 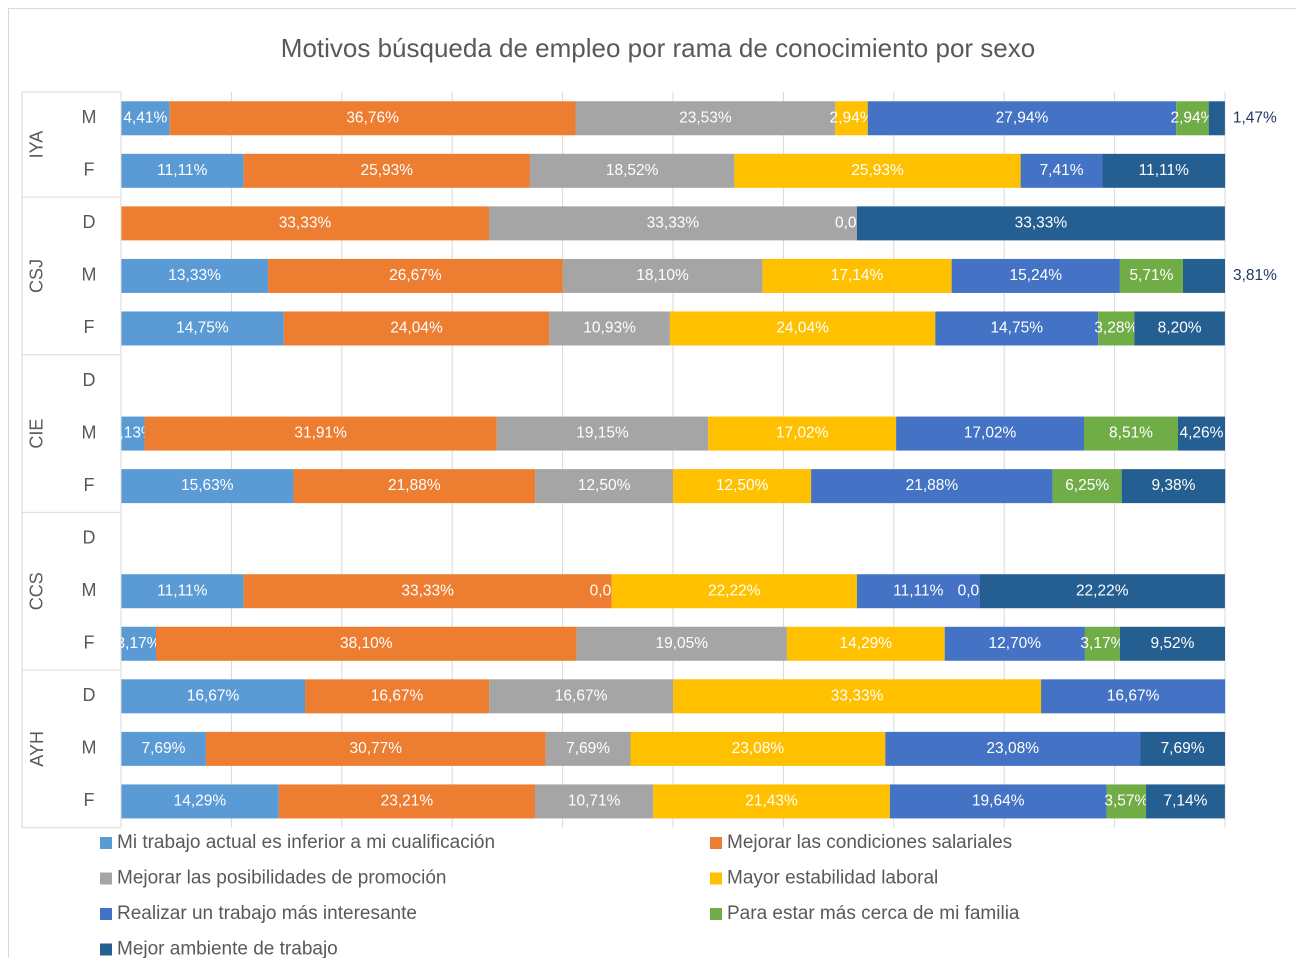 I want to click on data-label: 19,64%, so click(x=998, y=801).